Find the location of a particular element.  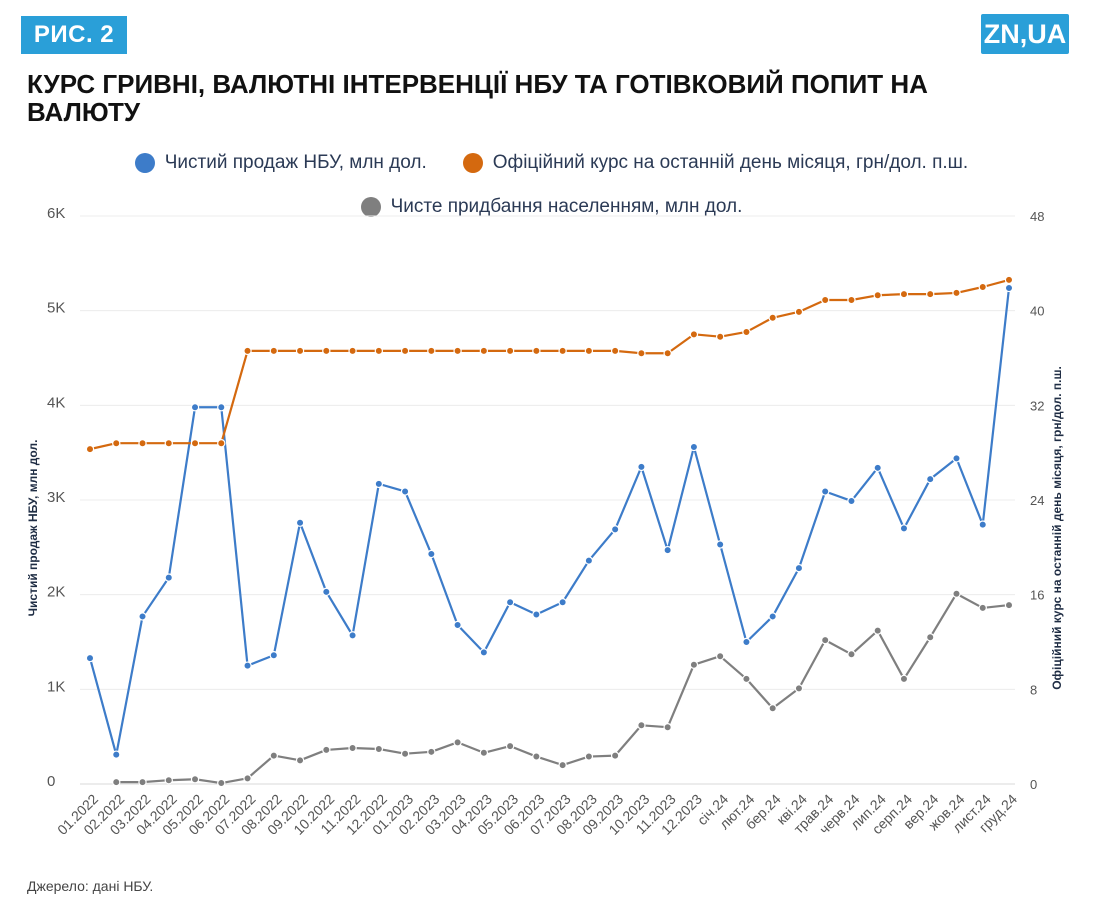

legend-item-population-purchase: Чисте придбання населенням, млн дол. is located at coordinates (551, 207).